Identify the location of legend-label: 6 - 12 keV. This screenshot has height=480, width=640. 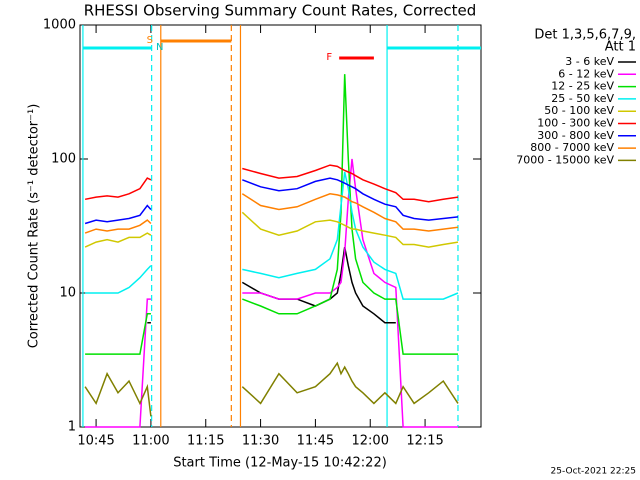
(586, 73).